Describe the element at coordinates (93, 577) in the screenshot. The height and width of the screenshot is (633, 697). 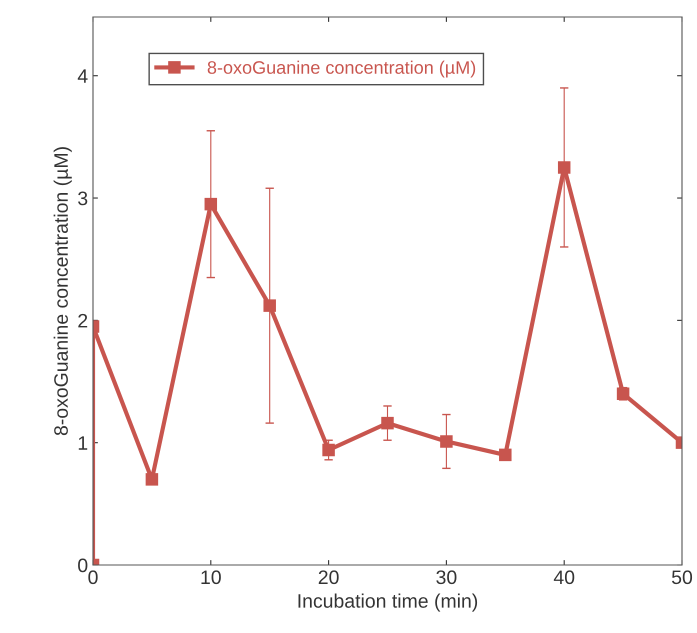
I see `x-tick-label: 0` at that location.